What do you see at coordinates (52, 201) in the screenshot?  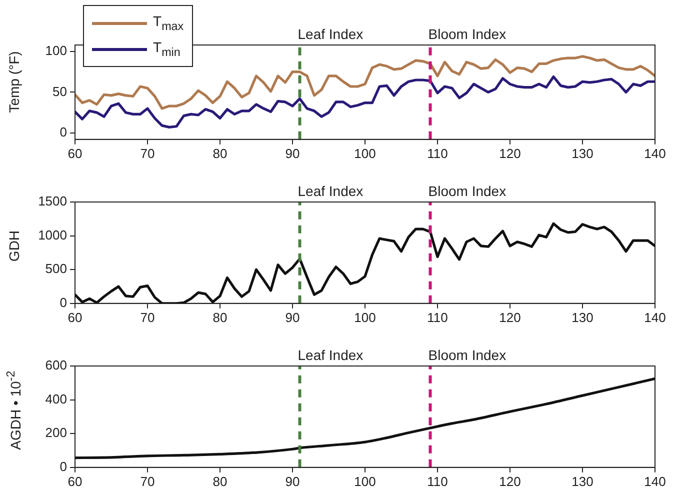 I see `y-tick-label: 1500` at bounding box center [52, 201].